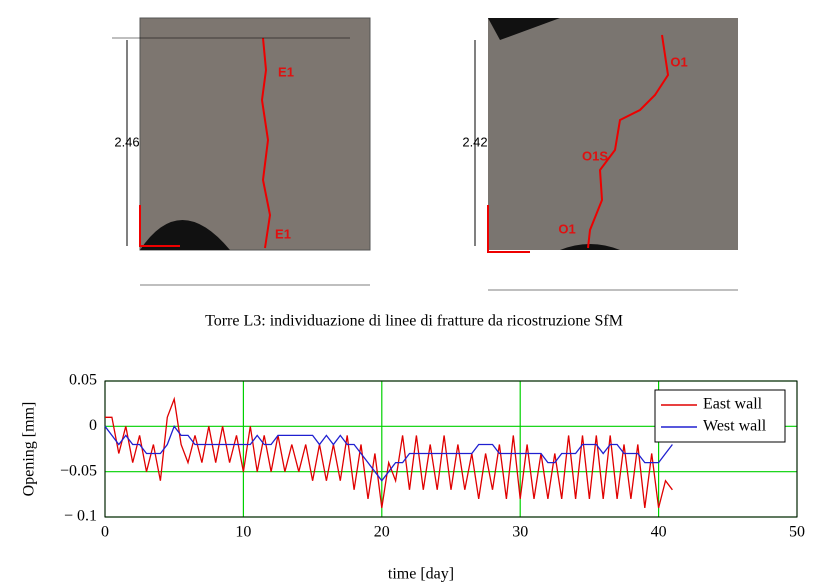 This screenshot has width=828, height=588. I want to click on y-tick-label: 0.05, so click(83, 380).